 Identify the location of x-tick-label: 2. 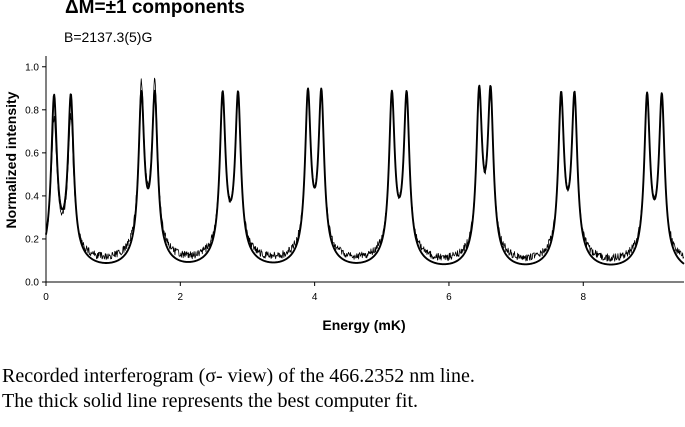
(181, 297).